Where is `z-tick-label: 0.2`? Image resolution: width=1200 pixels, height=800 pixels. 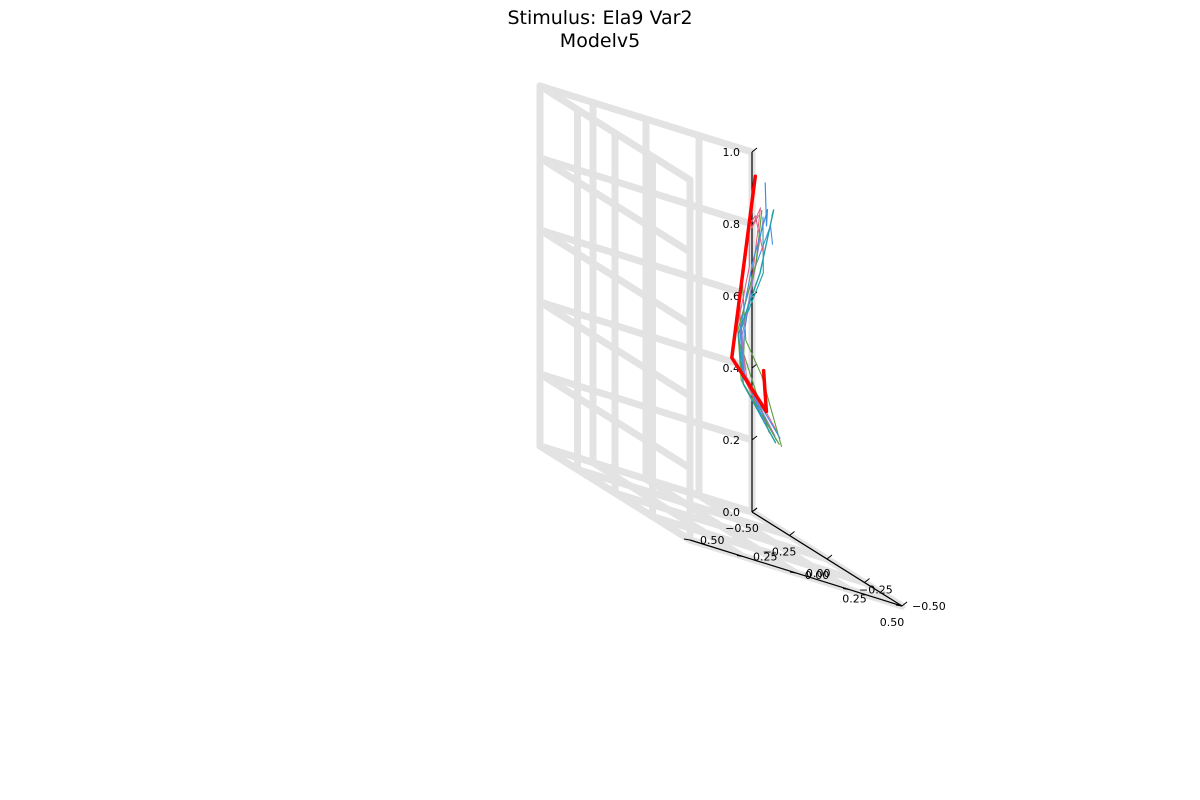 z-tick-label: 0.2 is located at coordinates (732, 440).